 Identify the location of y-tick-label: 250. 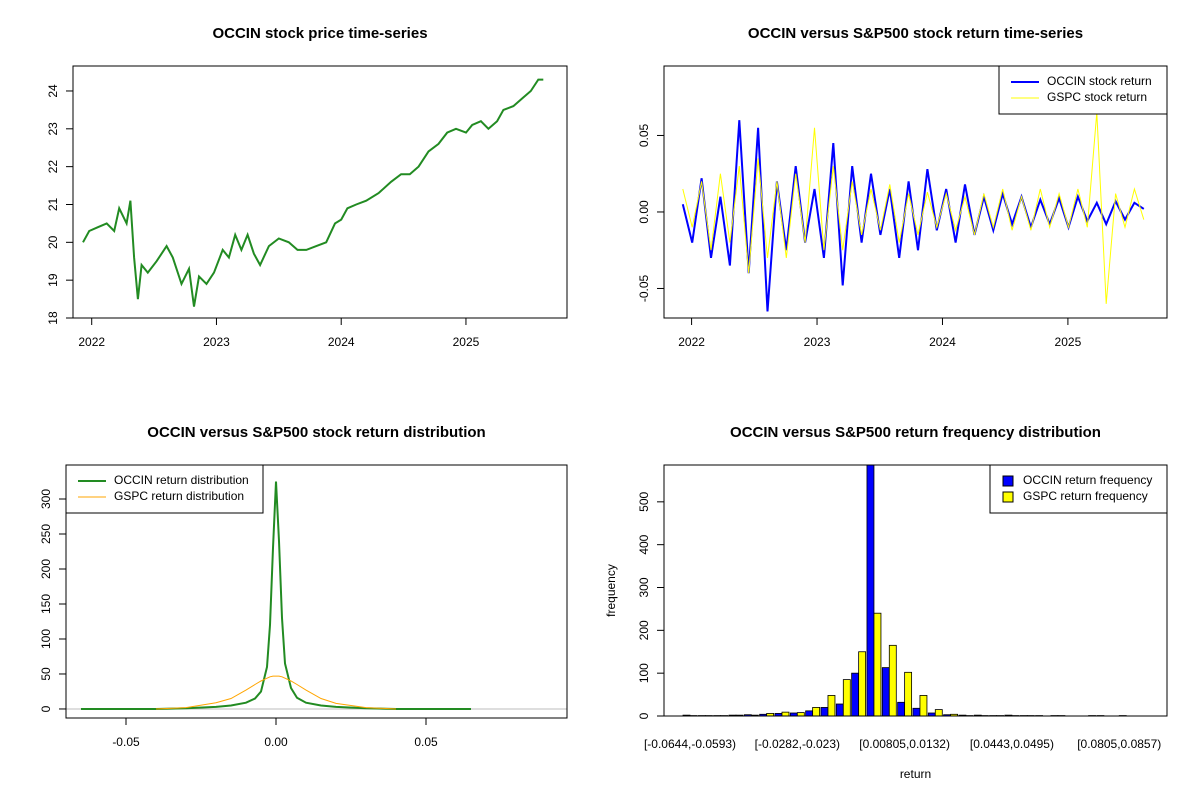
(46, 534).